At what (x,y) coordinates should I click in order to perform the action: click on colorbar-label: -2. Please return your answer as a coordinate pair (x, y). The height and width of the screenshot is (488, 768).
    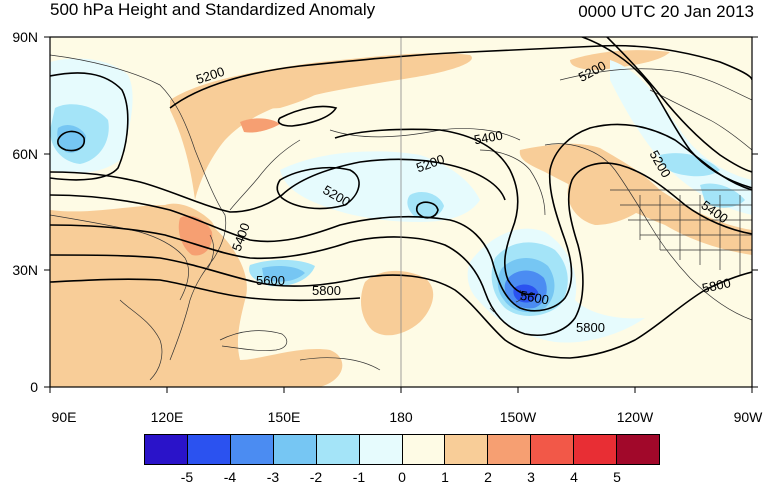
    Looking at the image, I should click on (316, 477).